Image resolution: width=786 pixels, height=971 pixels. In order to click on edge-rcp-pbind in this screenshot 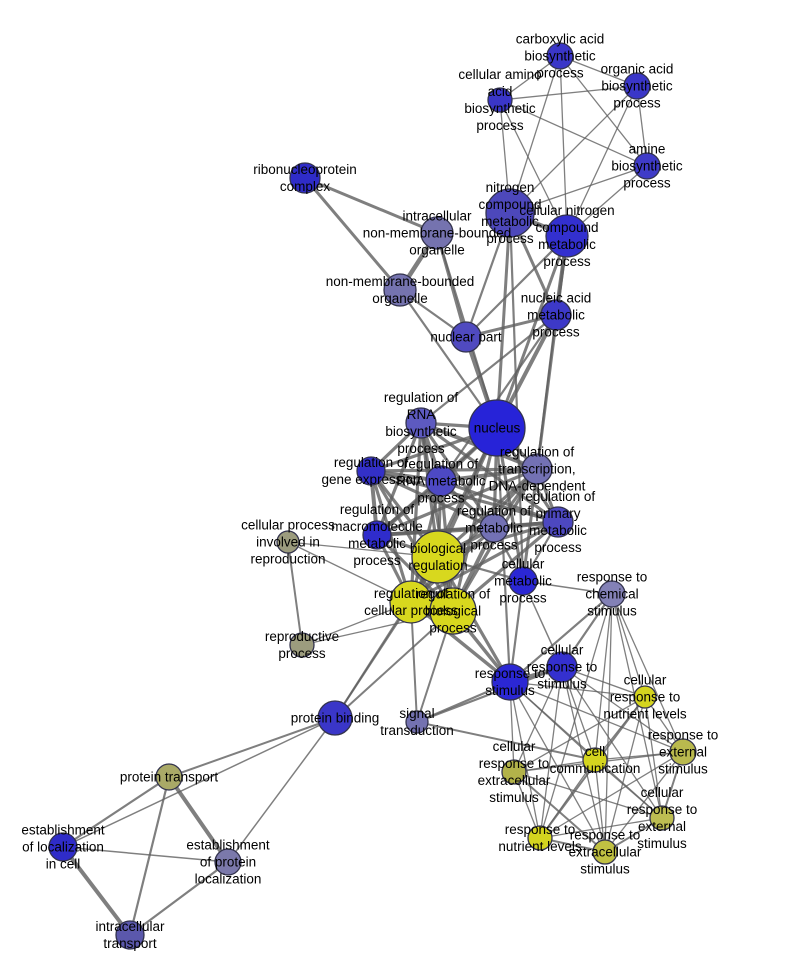, I will do `click(373, 660)`.